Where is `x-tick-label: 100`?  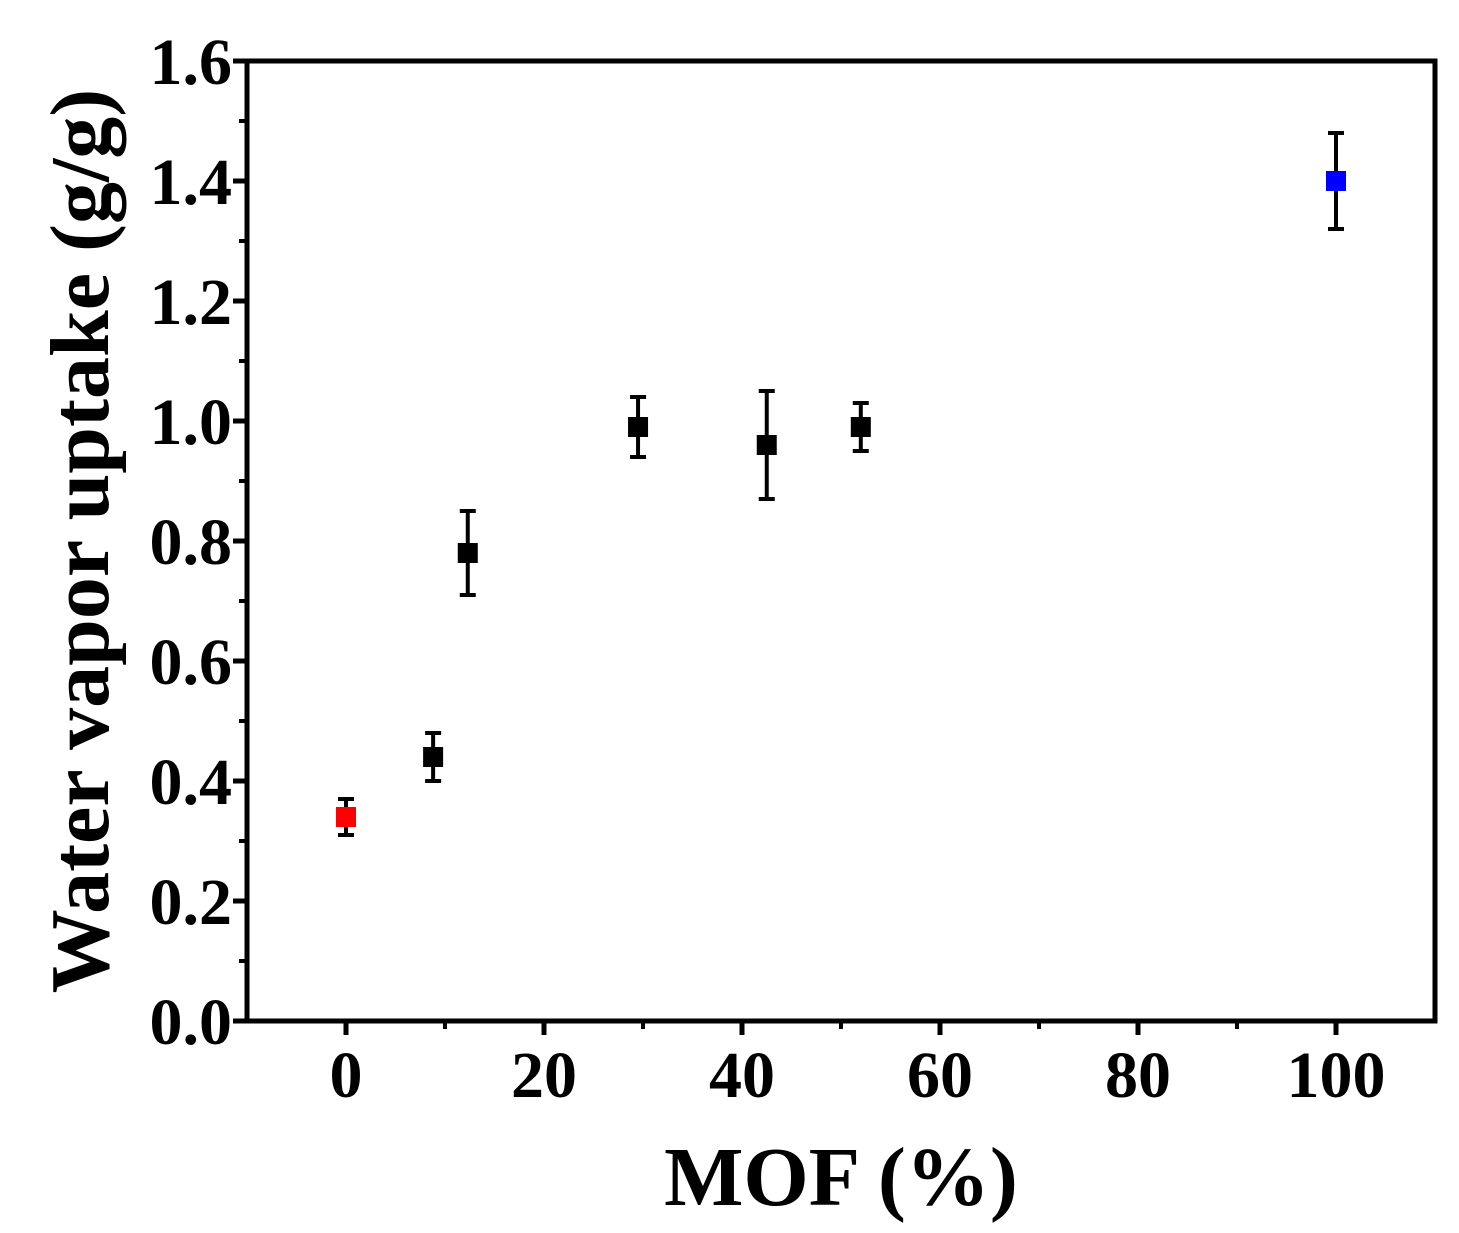 x-tick-label: 100 is located at coordinates (1336, 1075).